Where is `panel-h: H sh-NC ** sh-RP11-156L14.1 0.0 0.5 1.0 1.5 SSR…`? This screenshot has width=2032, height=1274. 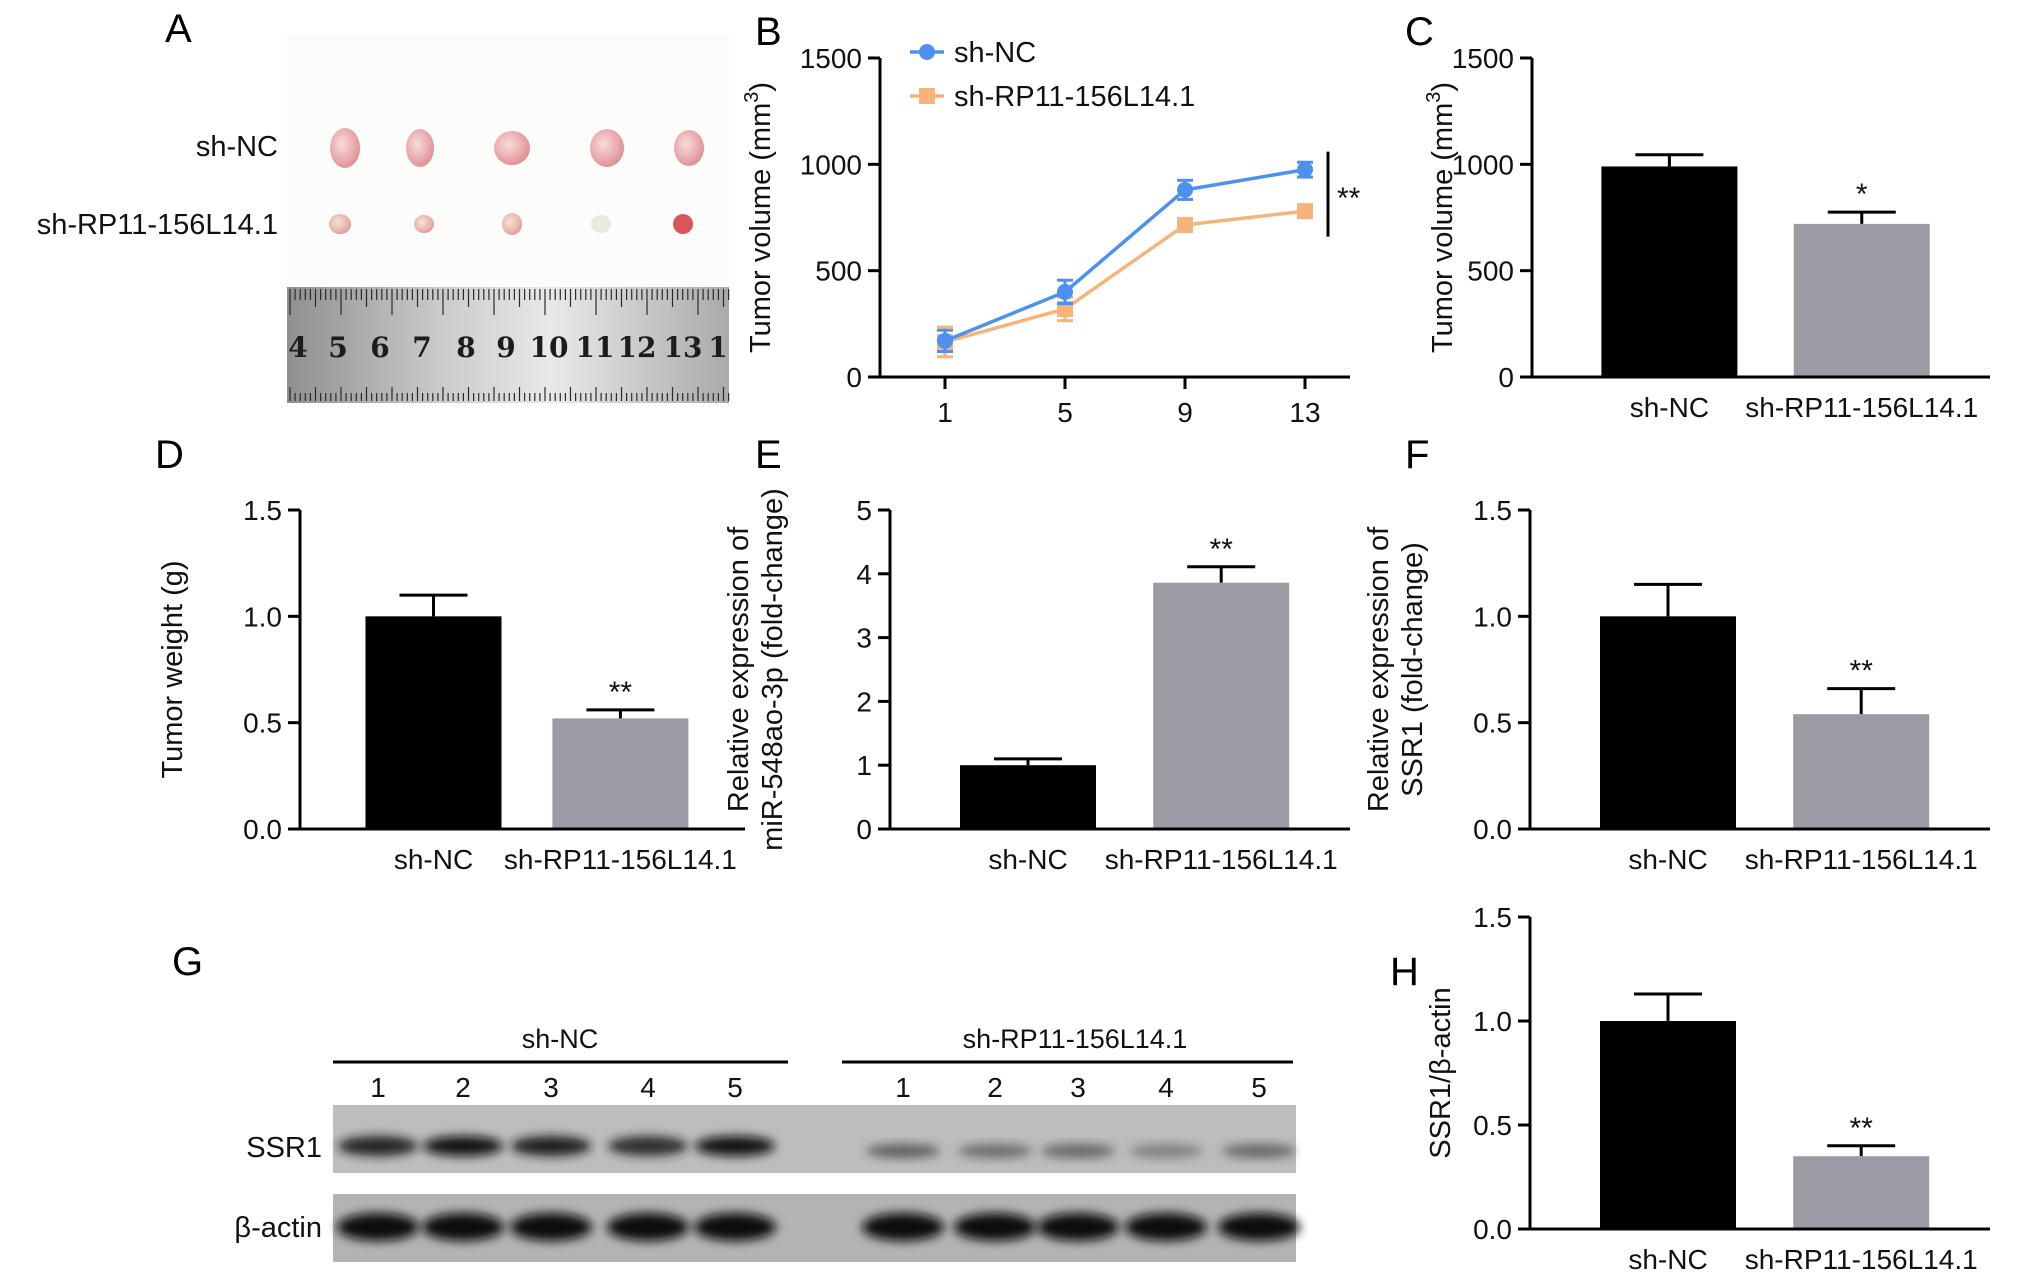
panel-h: H sh-NC ** sh-RP11-156L14.1 0.0 0.5 1.0 1.5 SSR… is located at coordinates (1690, 1088).